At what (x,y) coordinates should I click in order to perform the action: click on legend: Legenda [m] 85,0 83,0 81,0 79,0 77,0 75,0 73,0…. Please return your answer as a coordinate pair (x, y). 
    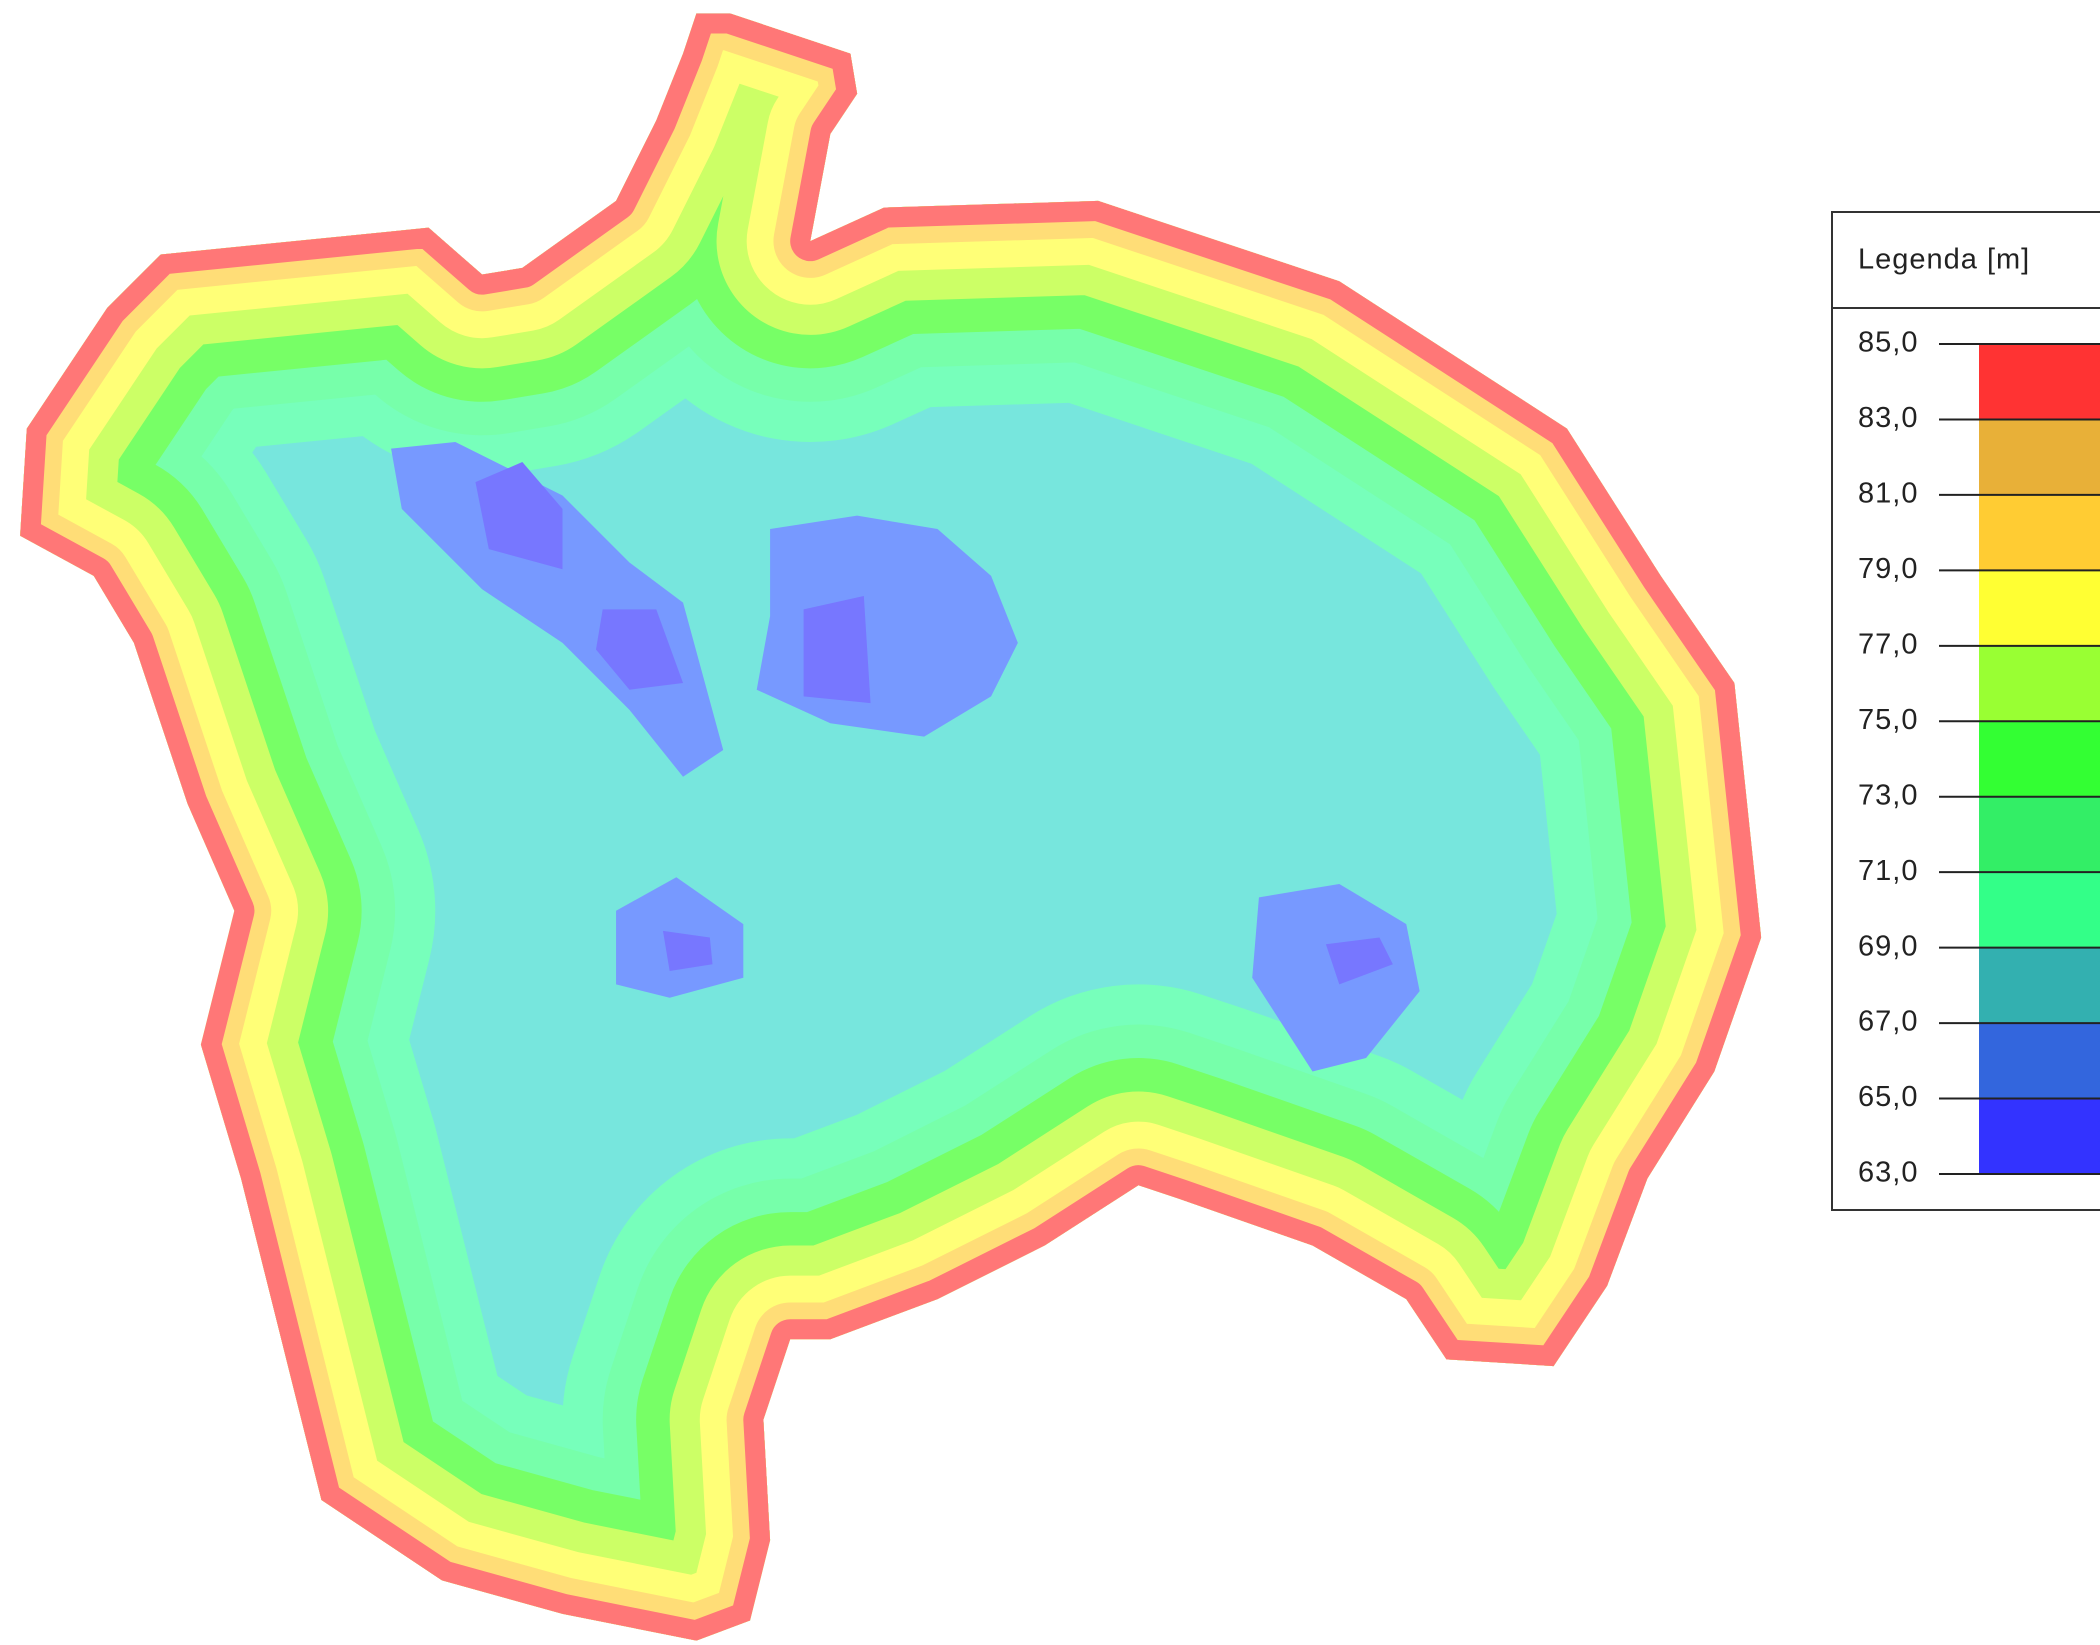
    Looking at the image, I should click on (1965, 711).